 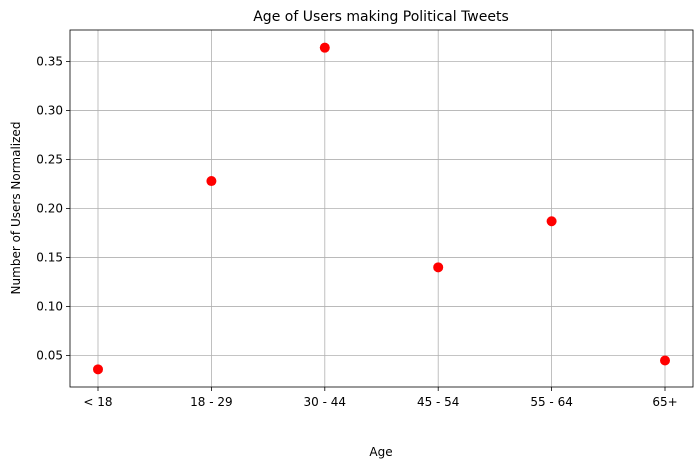 What do you see at coordinates (49, 258) in the screenshot?
I see `y-tick-label: 0.15` at bounding box center [49, 258].